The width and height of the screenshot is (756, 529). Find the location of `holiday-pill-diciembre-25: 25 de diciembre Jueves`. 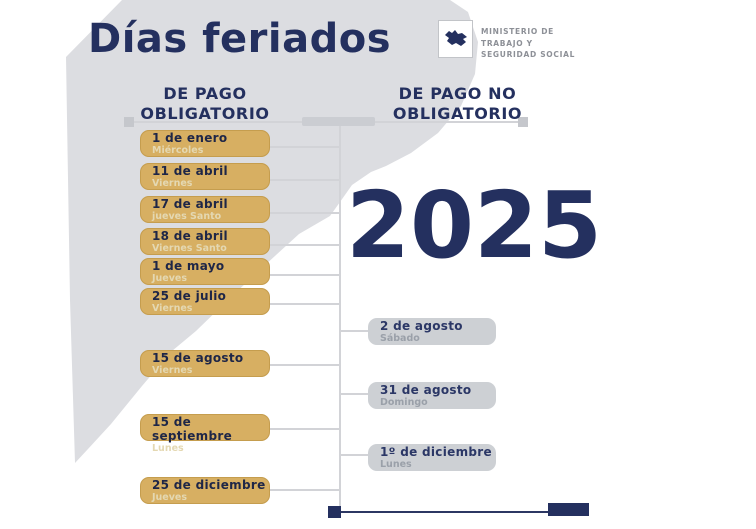

holiday-pill-diciembre-25: 25 de diciembre Jueves is located at coordinates (205, 490).